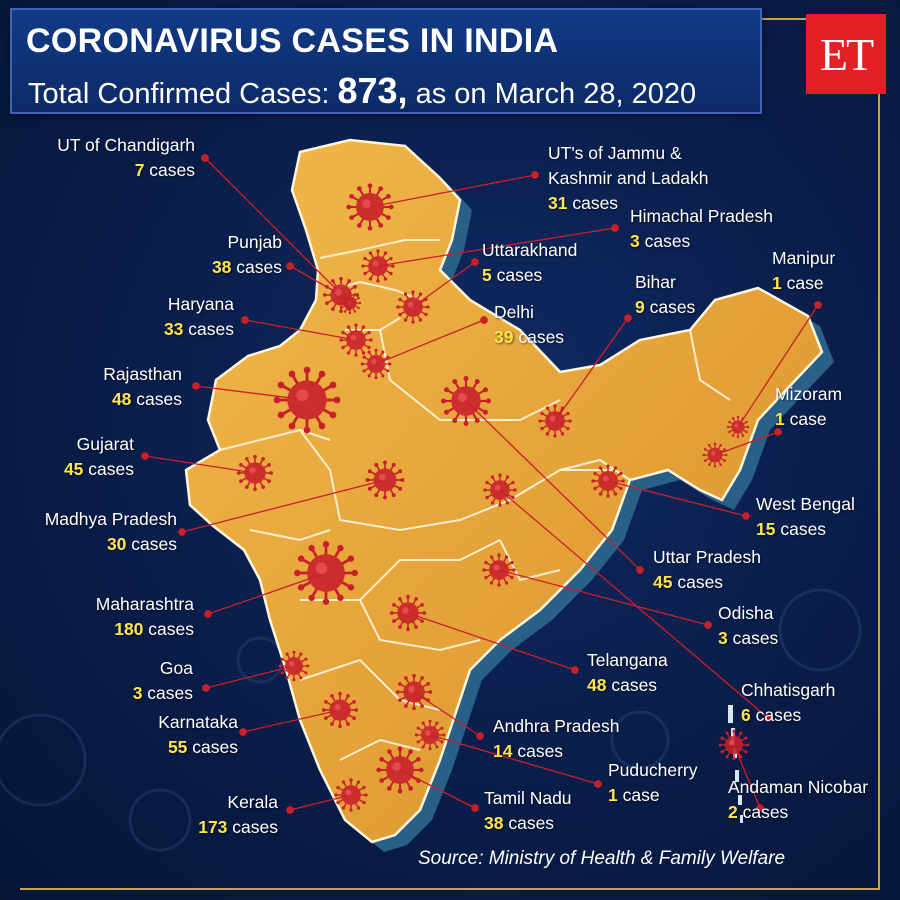 Image resolution: width=900 pixels, height=900 pixels. Describe the element at coordinates (615, 228) in the screenshot. I see `leader-dot-himachal` at that location.